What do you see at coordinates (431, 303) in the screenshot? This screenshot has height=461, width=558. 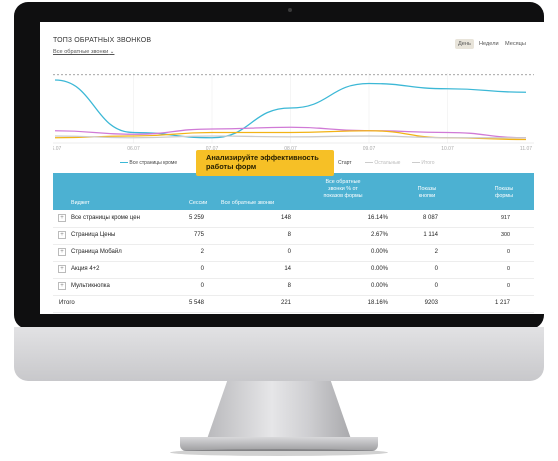 I see `button-cell: 9203` at bounding box center [431, 303].